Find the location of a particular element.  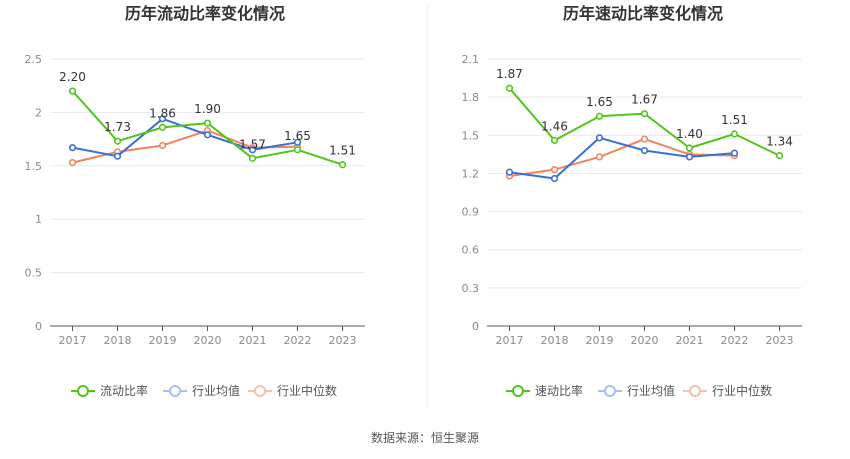

chart-2-legend-label: 速动比率 is located at coordinates (559, 390).